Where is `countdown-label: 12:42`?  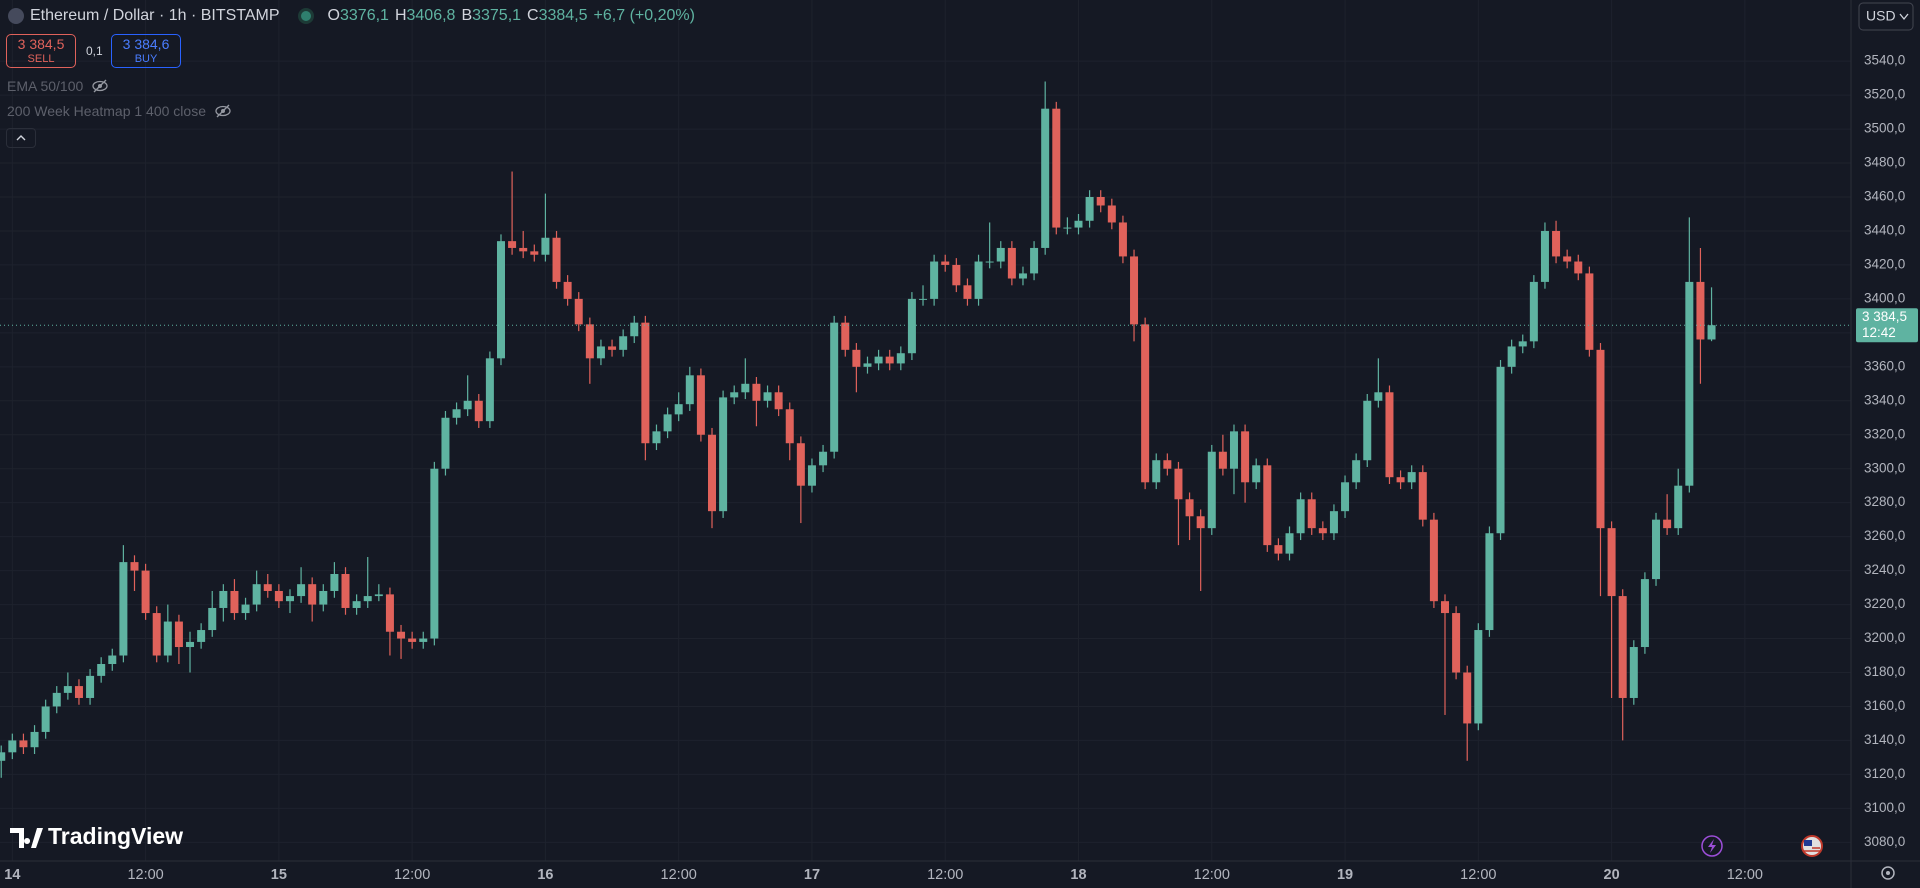
countdown-label: 12:42 is located at coordinates (1879, 332).